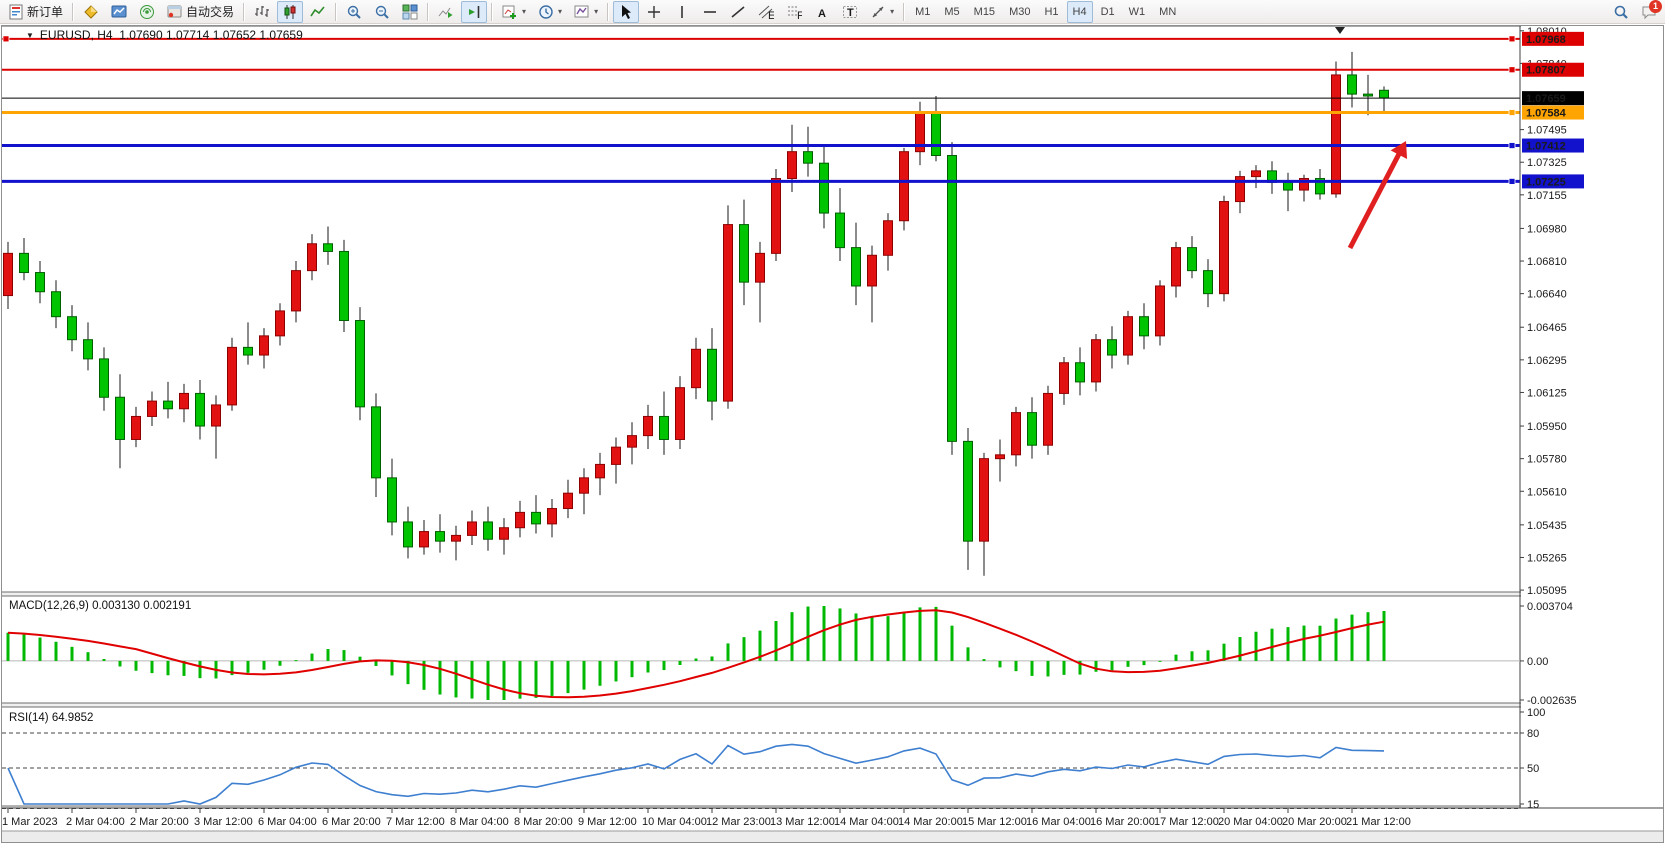 This screenshot has height=844, width=1665. Describe the element at coordinates (1108, 12) in the screenshot. I see `tf-d1-button: D1` at that location.